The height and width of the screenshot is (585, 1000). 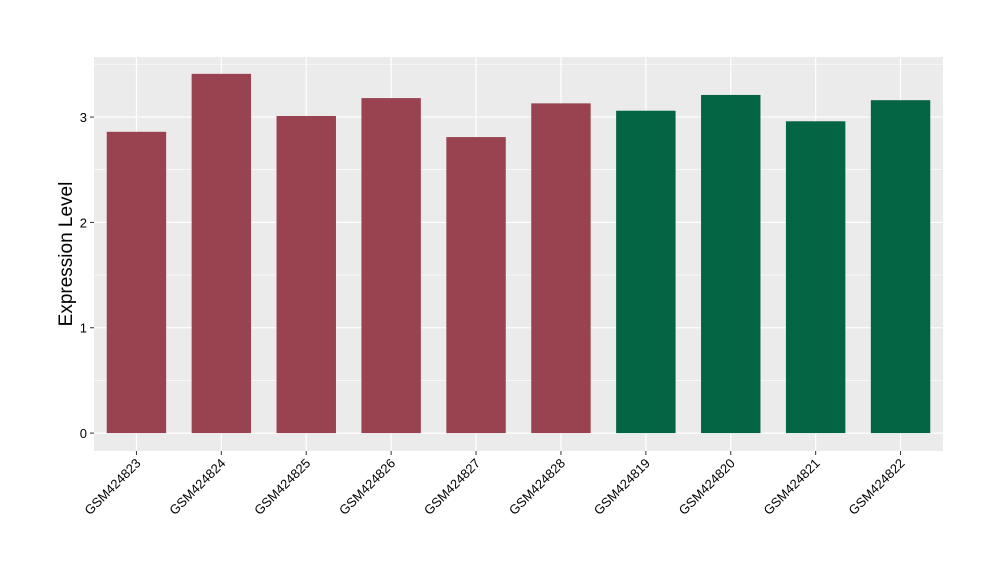 I want to click on bar-GSM424826, so click(x=391, y=266).